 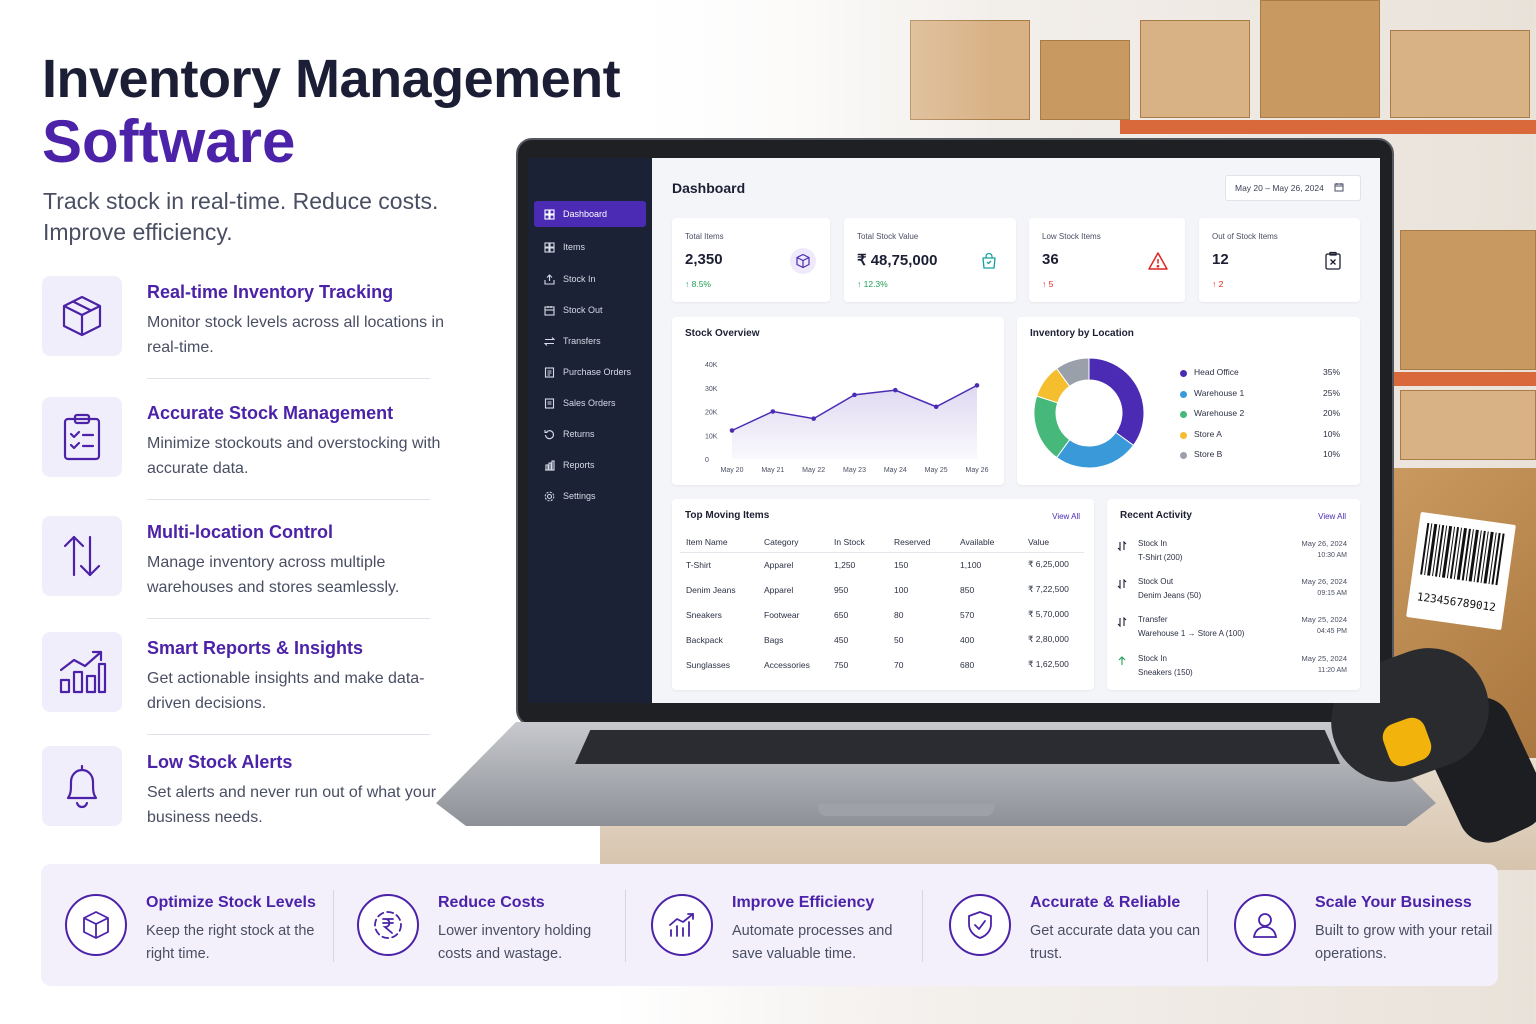 I want to click on table-row: Denim Jeans Apparel 950 100 850 ₹ 7,22,500, so click(x=882, y=589).